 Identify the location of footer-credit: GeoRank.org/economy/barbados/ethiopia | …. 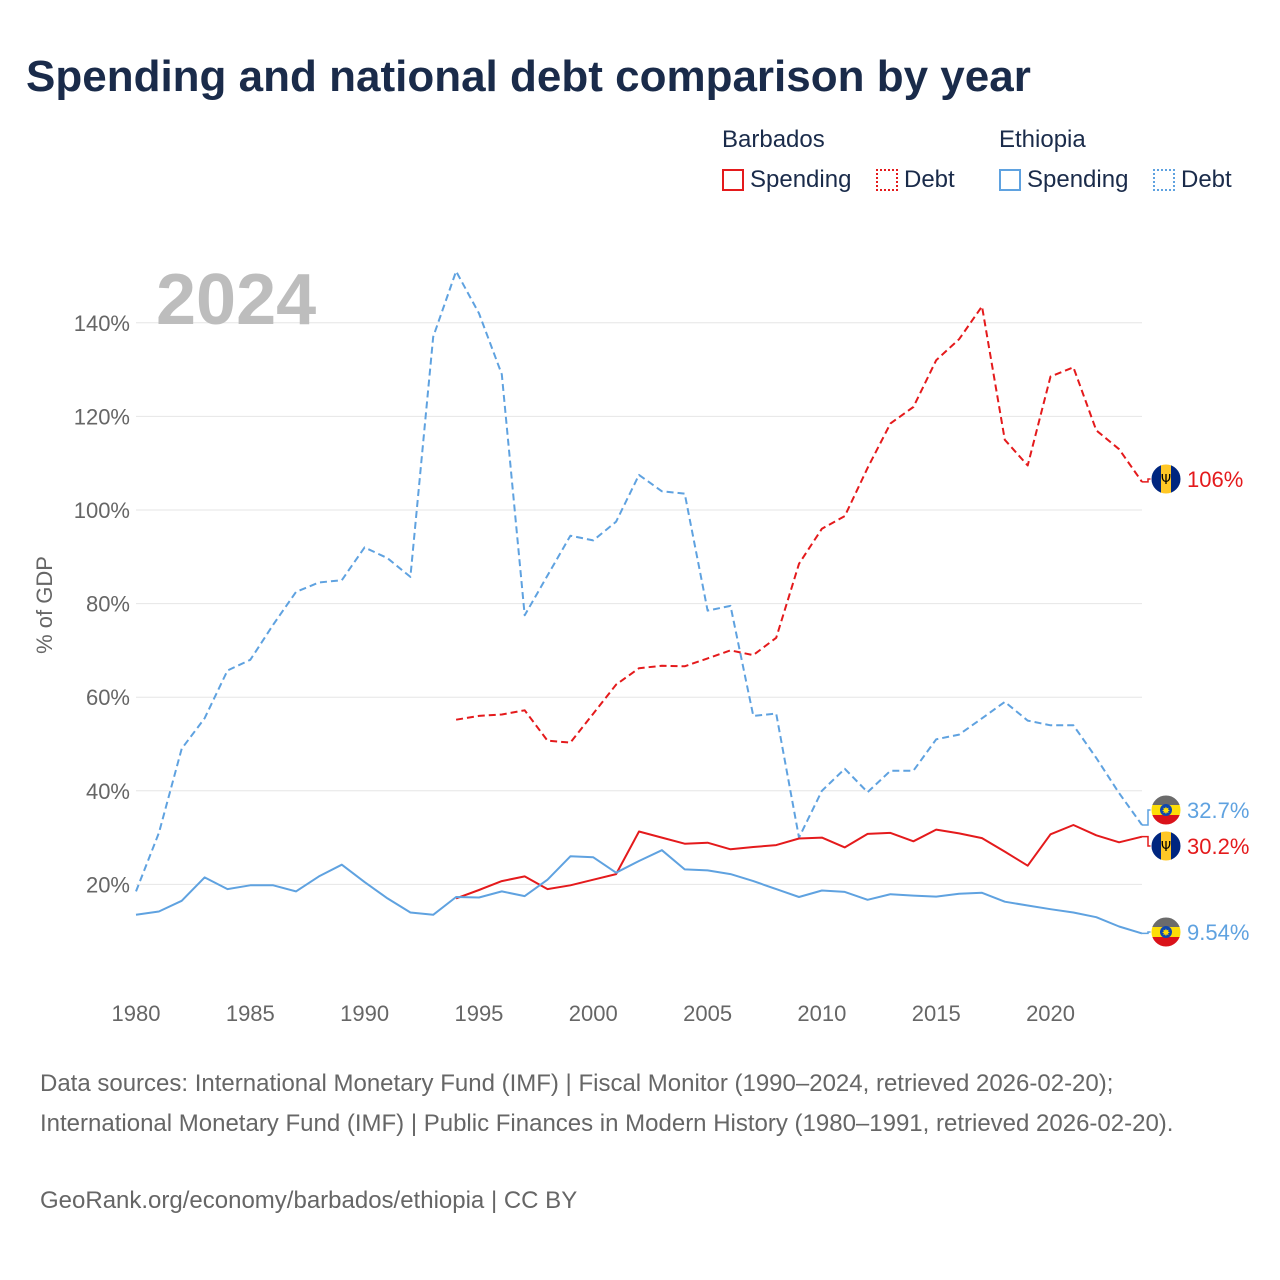
(309, 1200).